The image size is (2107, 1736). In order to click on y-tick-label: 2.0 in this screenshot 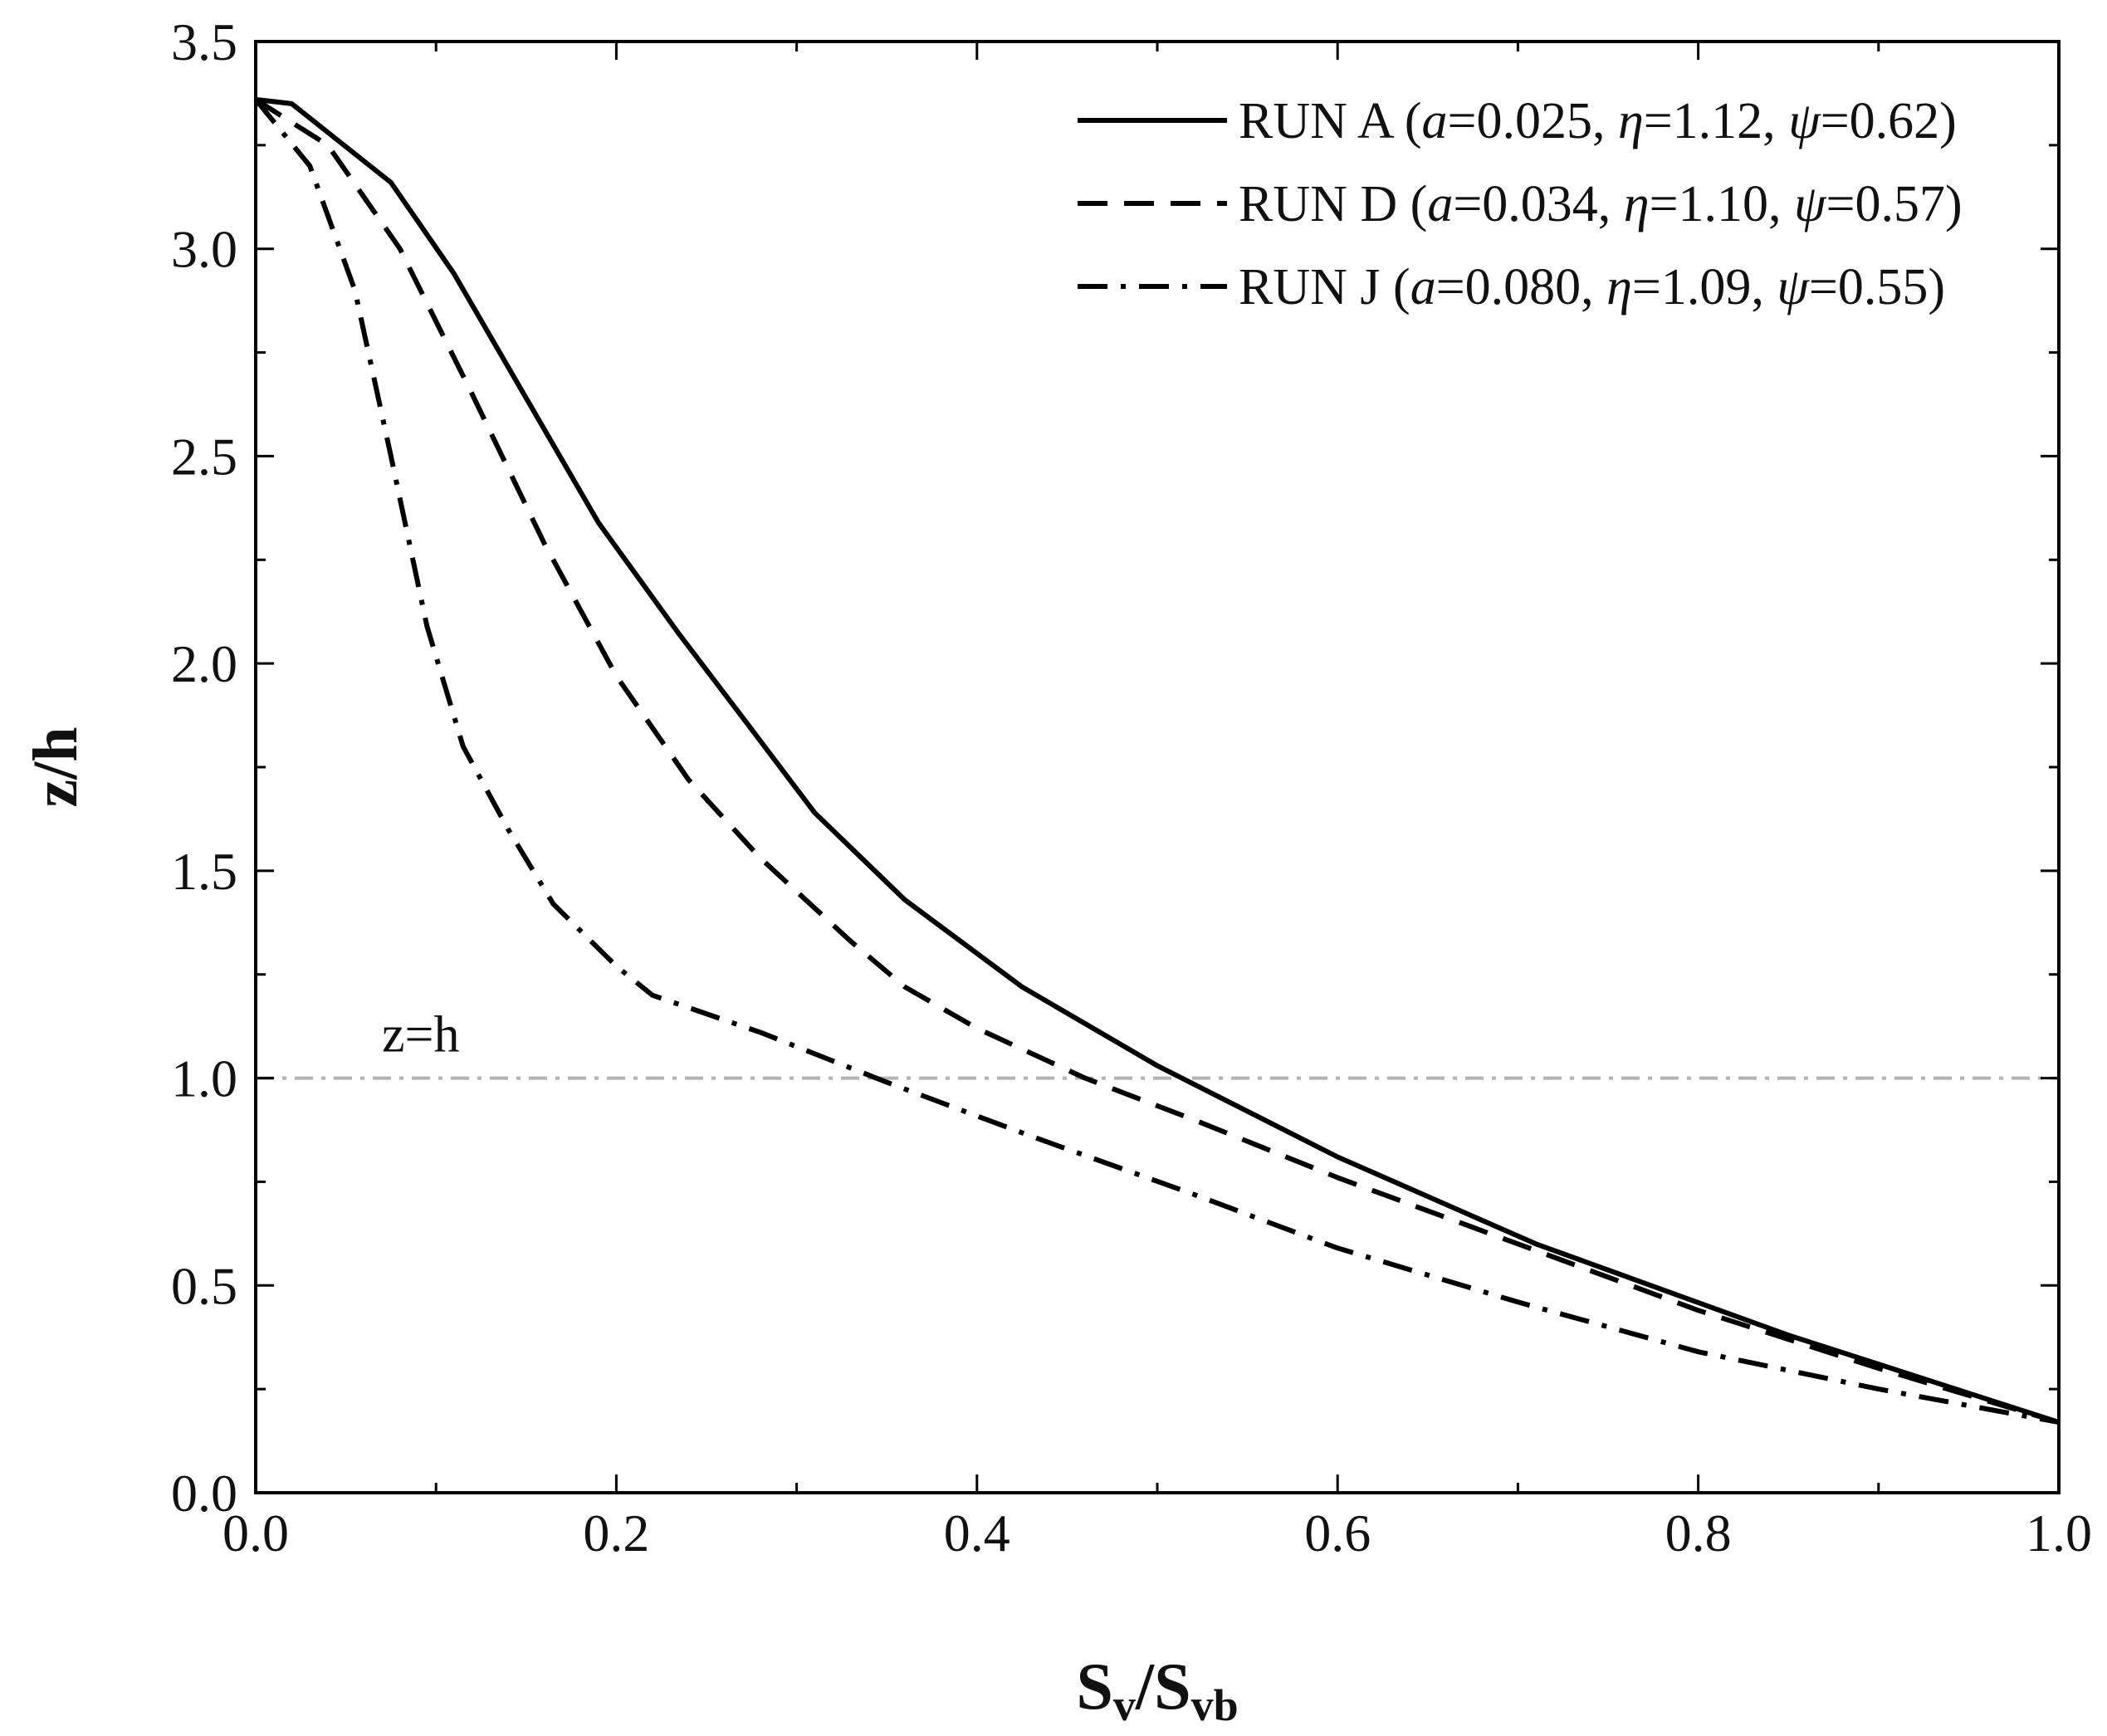, I will do `click(204, 663)`.